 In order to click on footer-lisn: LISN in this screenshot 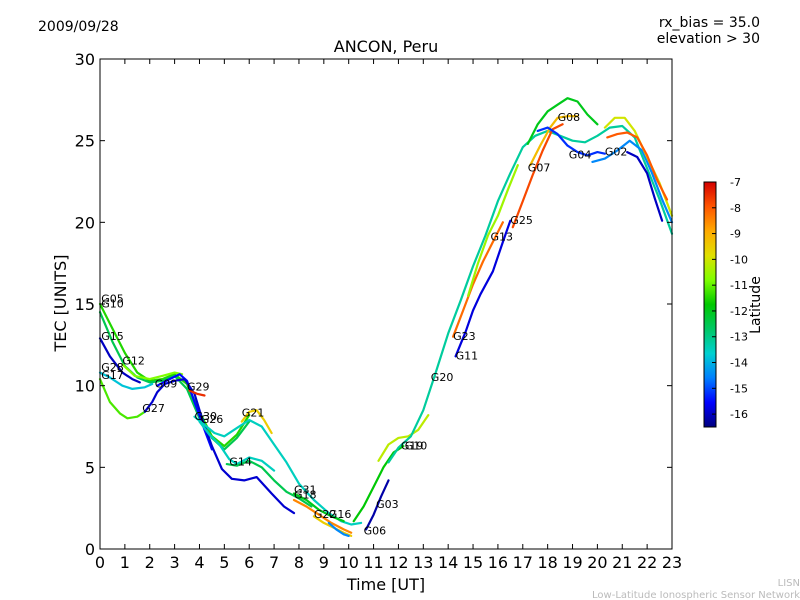, I will do `click(789, 583)`.